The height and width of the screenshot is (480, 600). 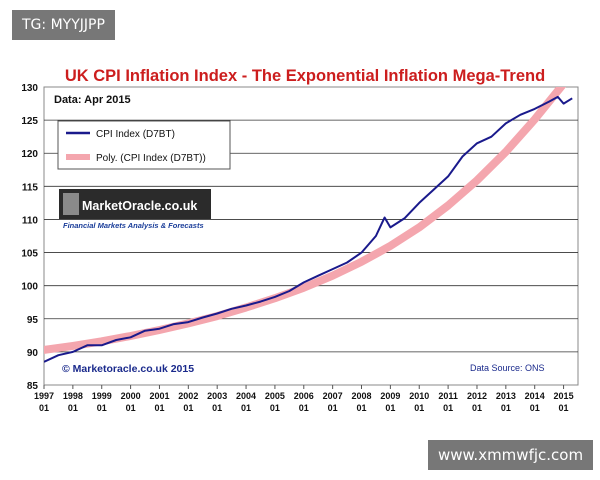 I want to click on y-tick-label: 110, so click(x=30, y=220).